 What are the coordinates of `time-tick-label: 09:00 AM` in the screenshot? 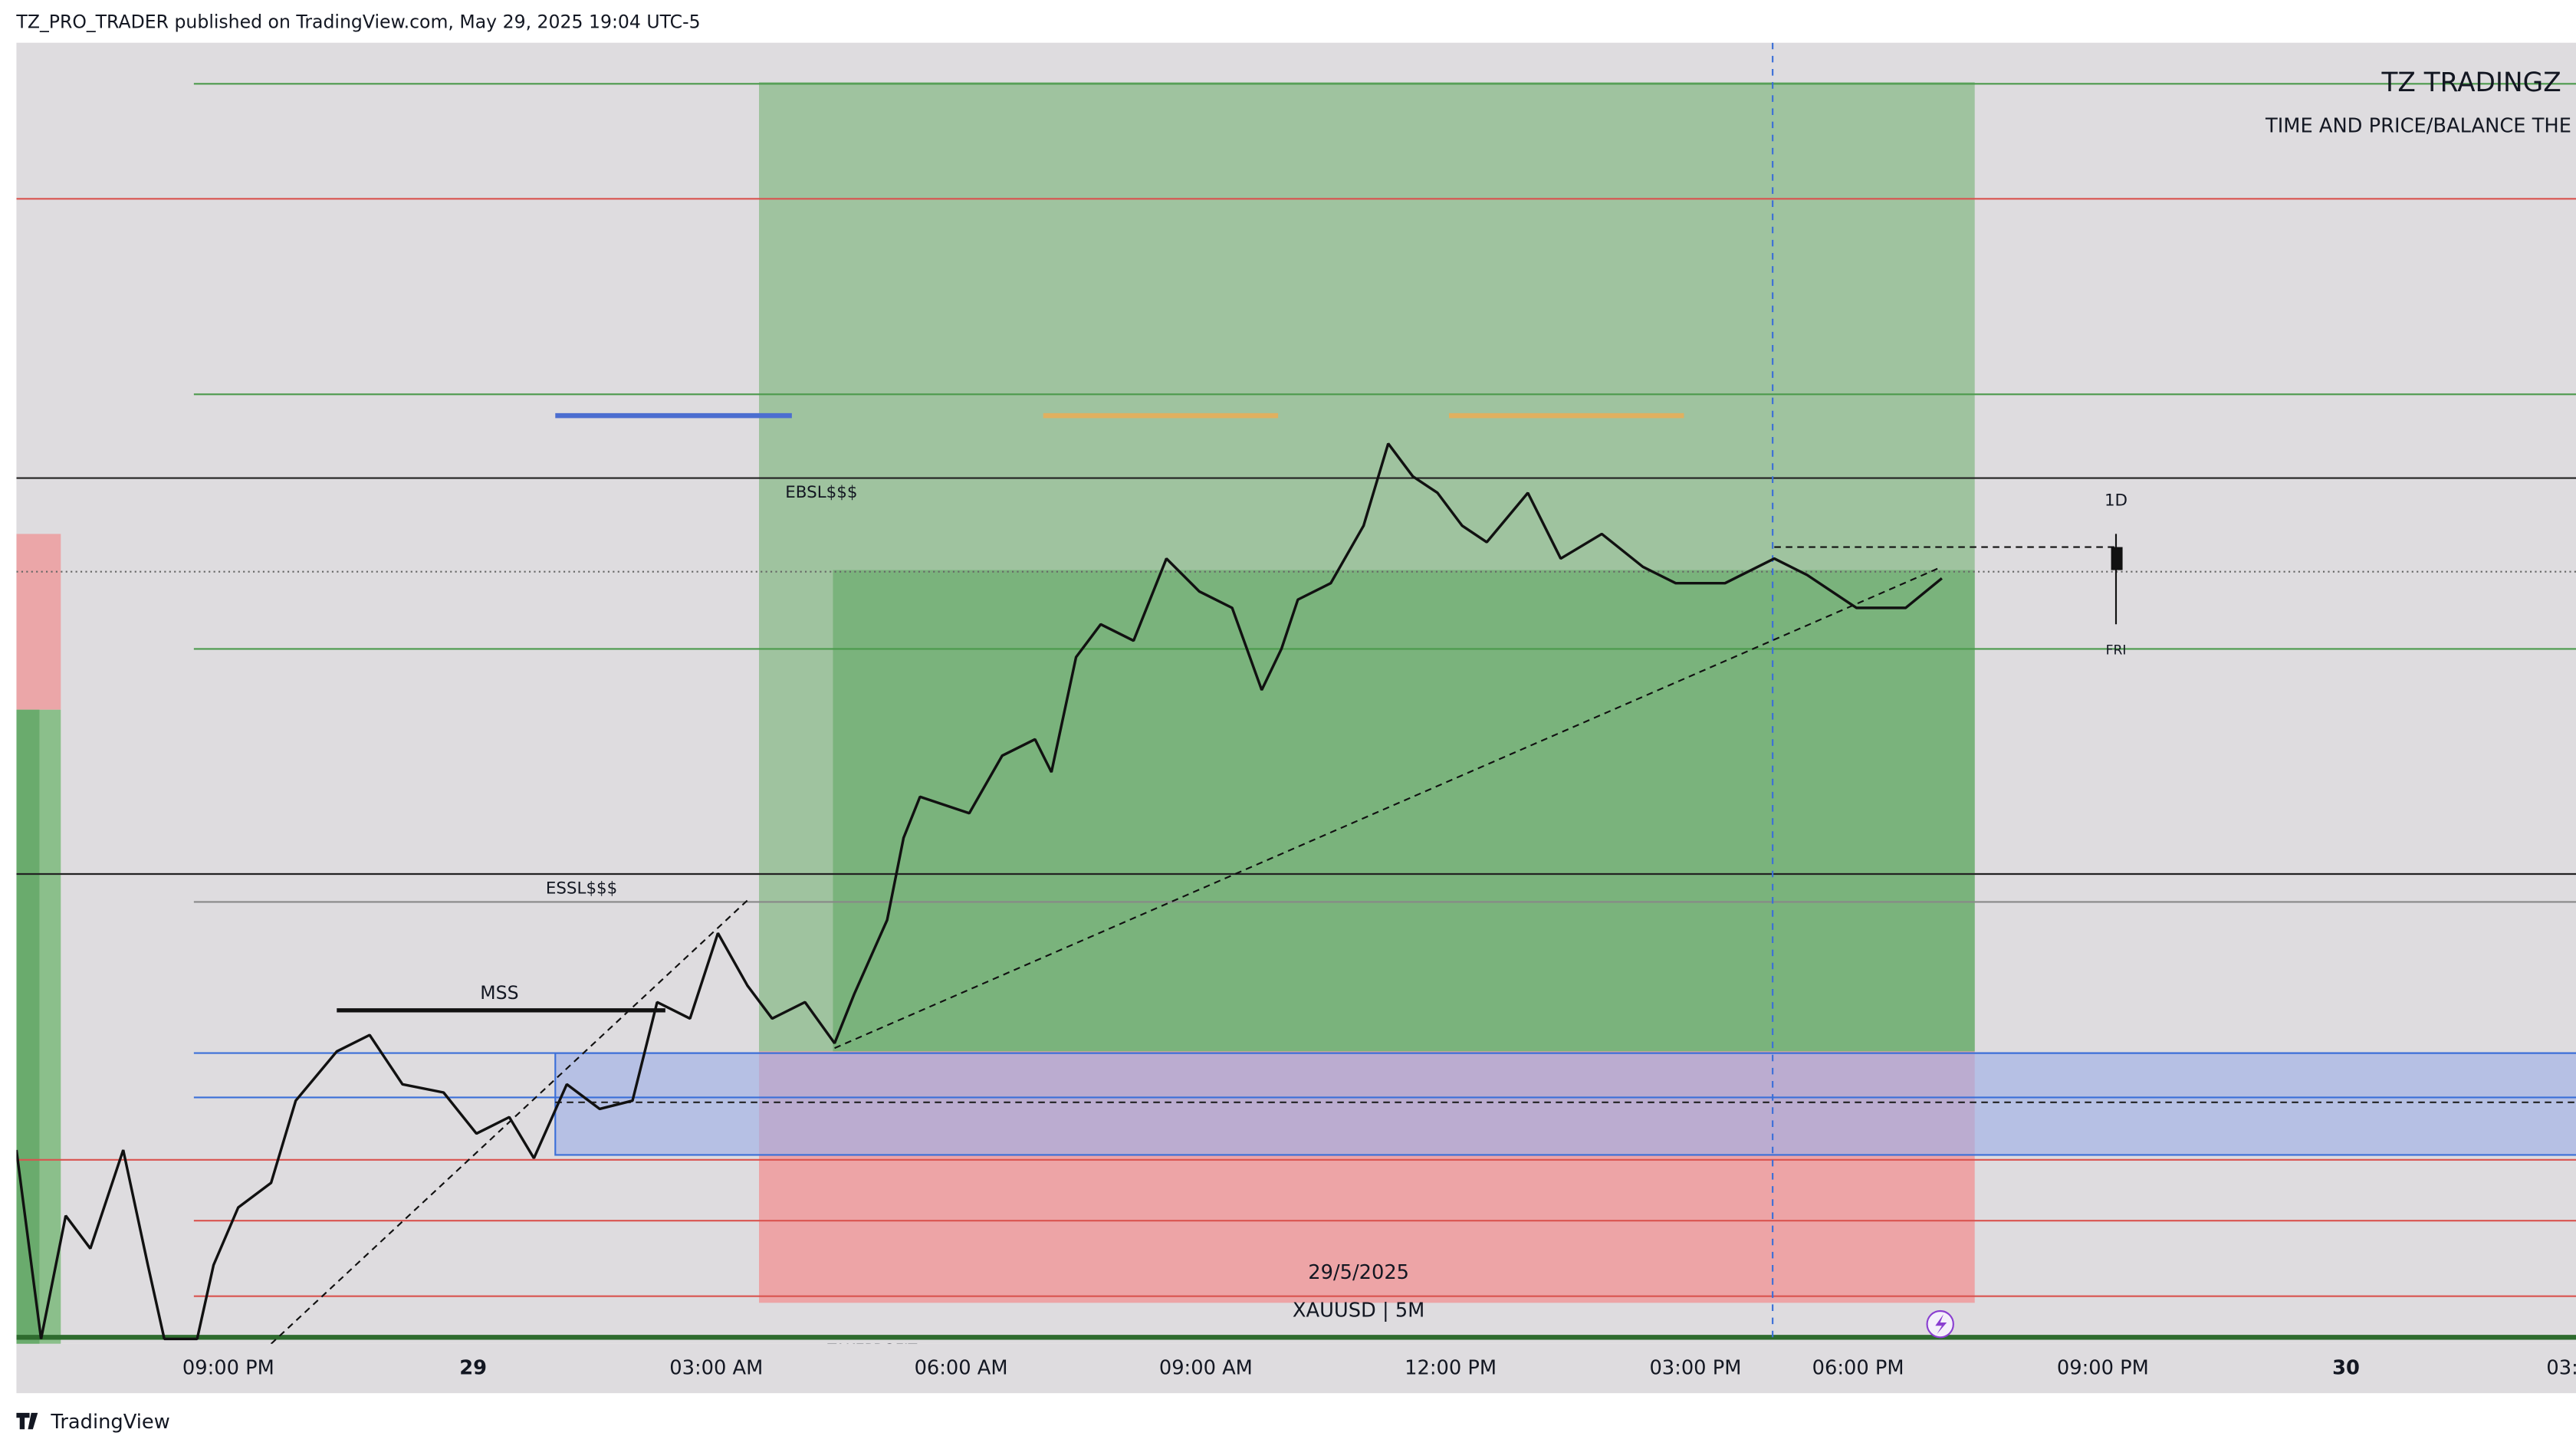 It's located at (1206, 1368).